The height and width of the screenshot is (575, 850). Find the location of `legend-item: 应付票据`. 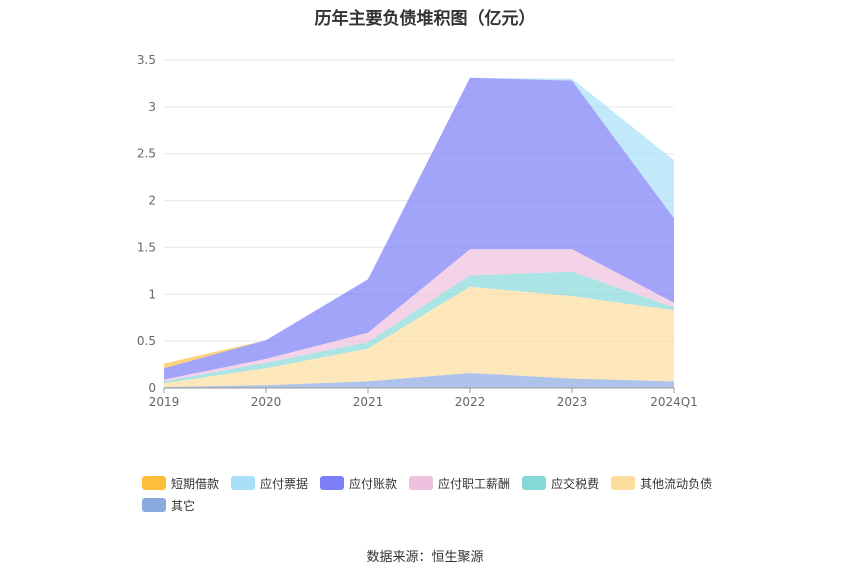

legend-item: 应付票据 is located at coordinates (269, 483).